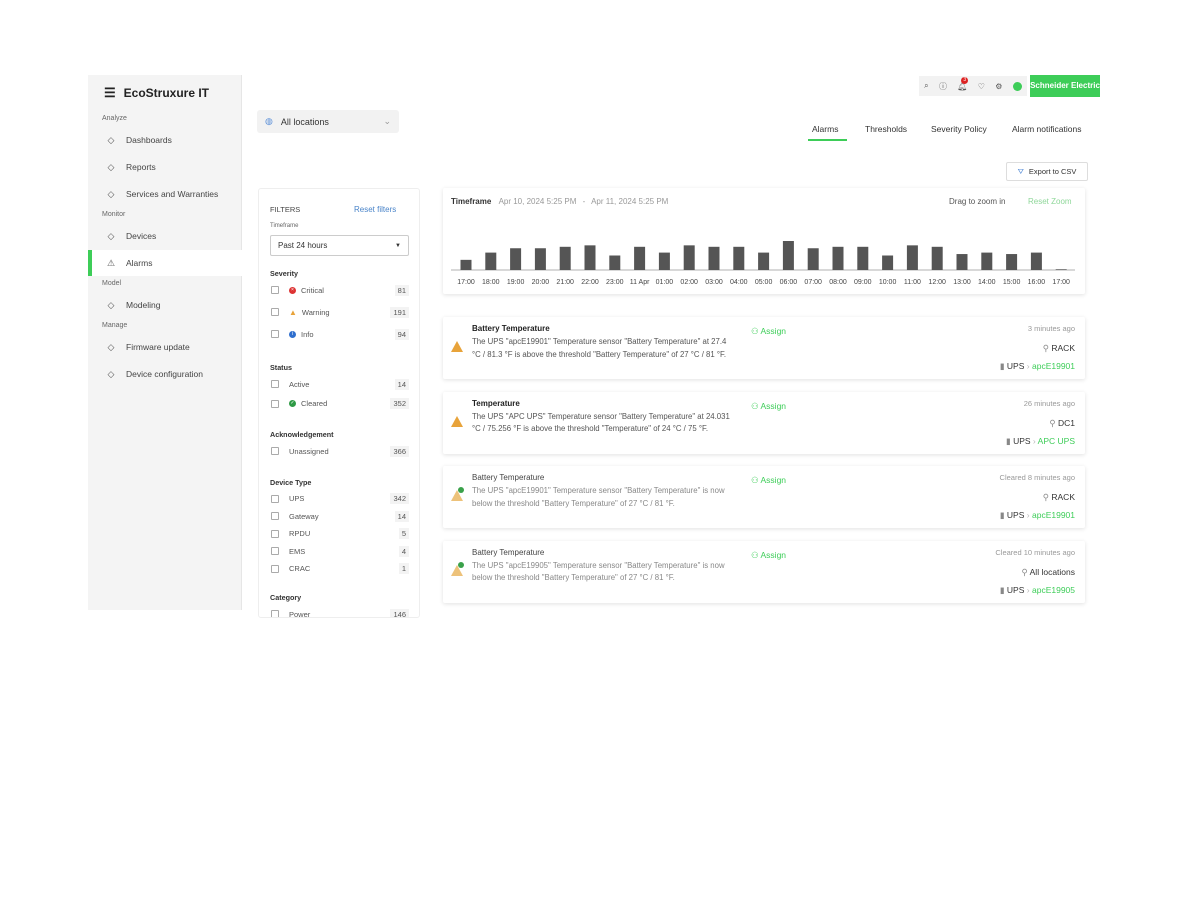 The height and width of the screenshot is (900, 1200). Describe the element at coordinates (340, 312) in the screenshot. I see `filter-option: ▲ Warning 191` at that location.